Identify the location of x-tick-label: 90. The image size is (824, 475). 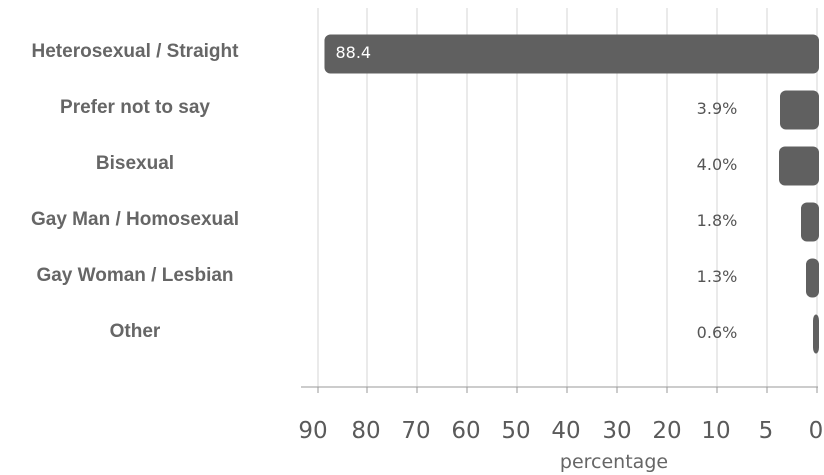
(312, 431).